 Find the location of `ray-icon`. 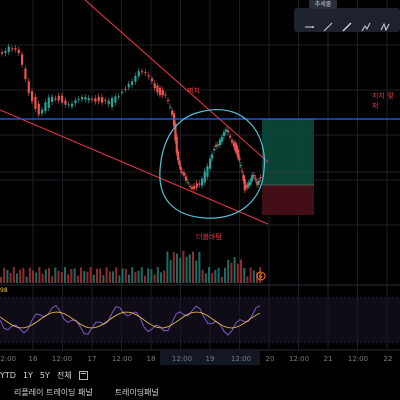

ray-icon is located at coordinates (347, 27).